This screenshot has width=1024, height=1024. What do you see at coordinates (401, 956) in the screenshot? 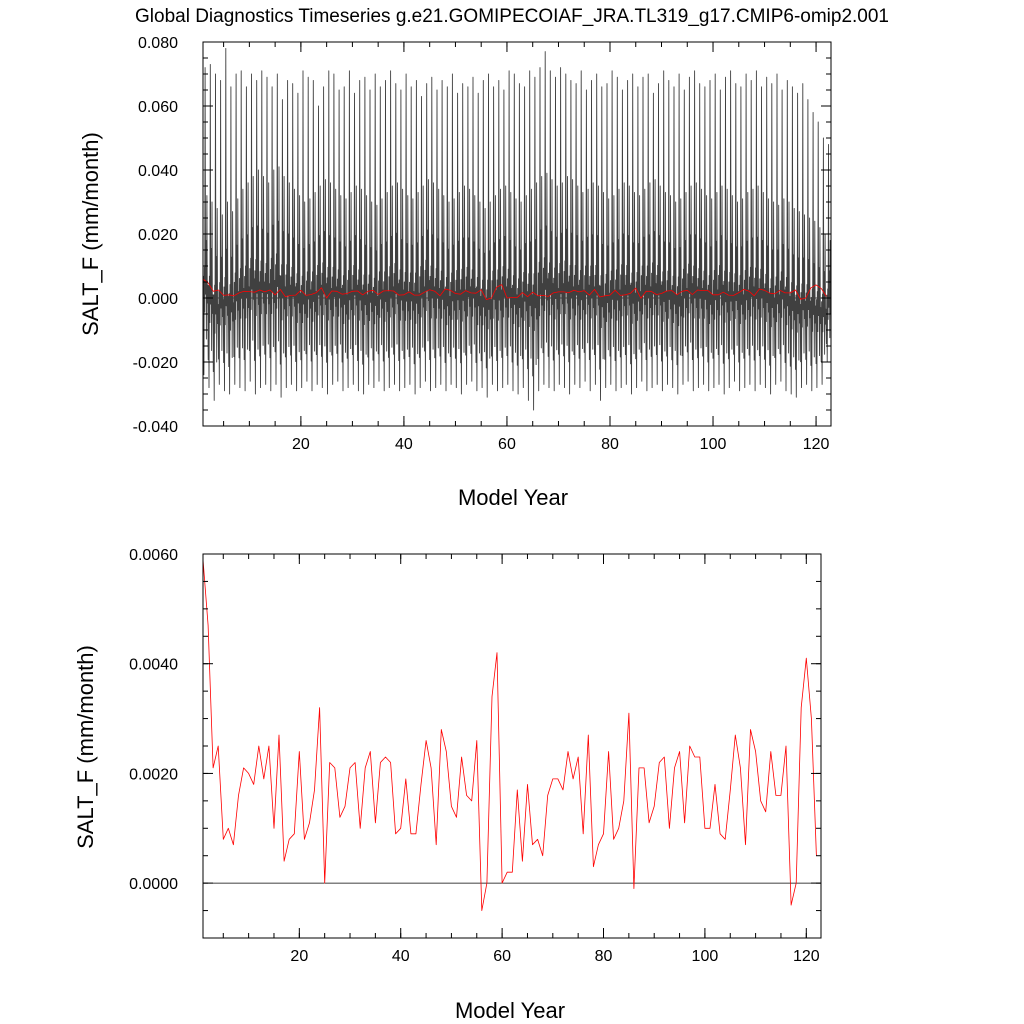
I see `bottom-x-tick-label: 40` at bounding box center [401, 956].